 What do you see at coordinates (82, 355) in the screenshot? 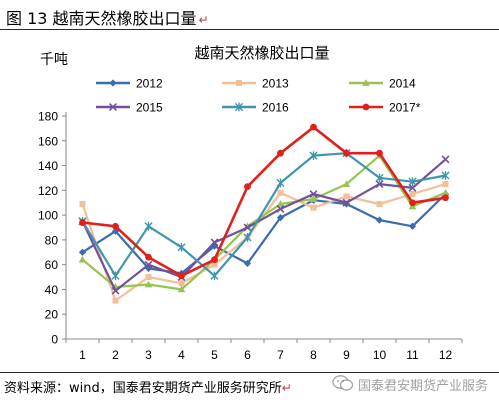
I see `x-tick-label: 1` at bounding box center [82, 355].